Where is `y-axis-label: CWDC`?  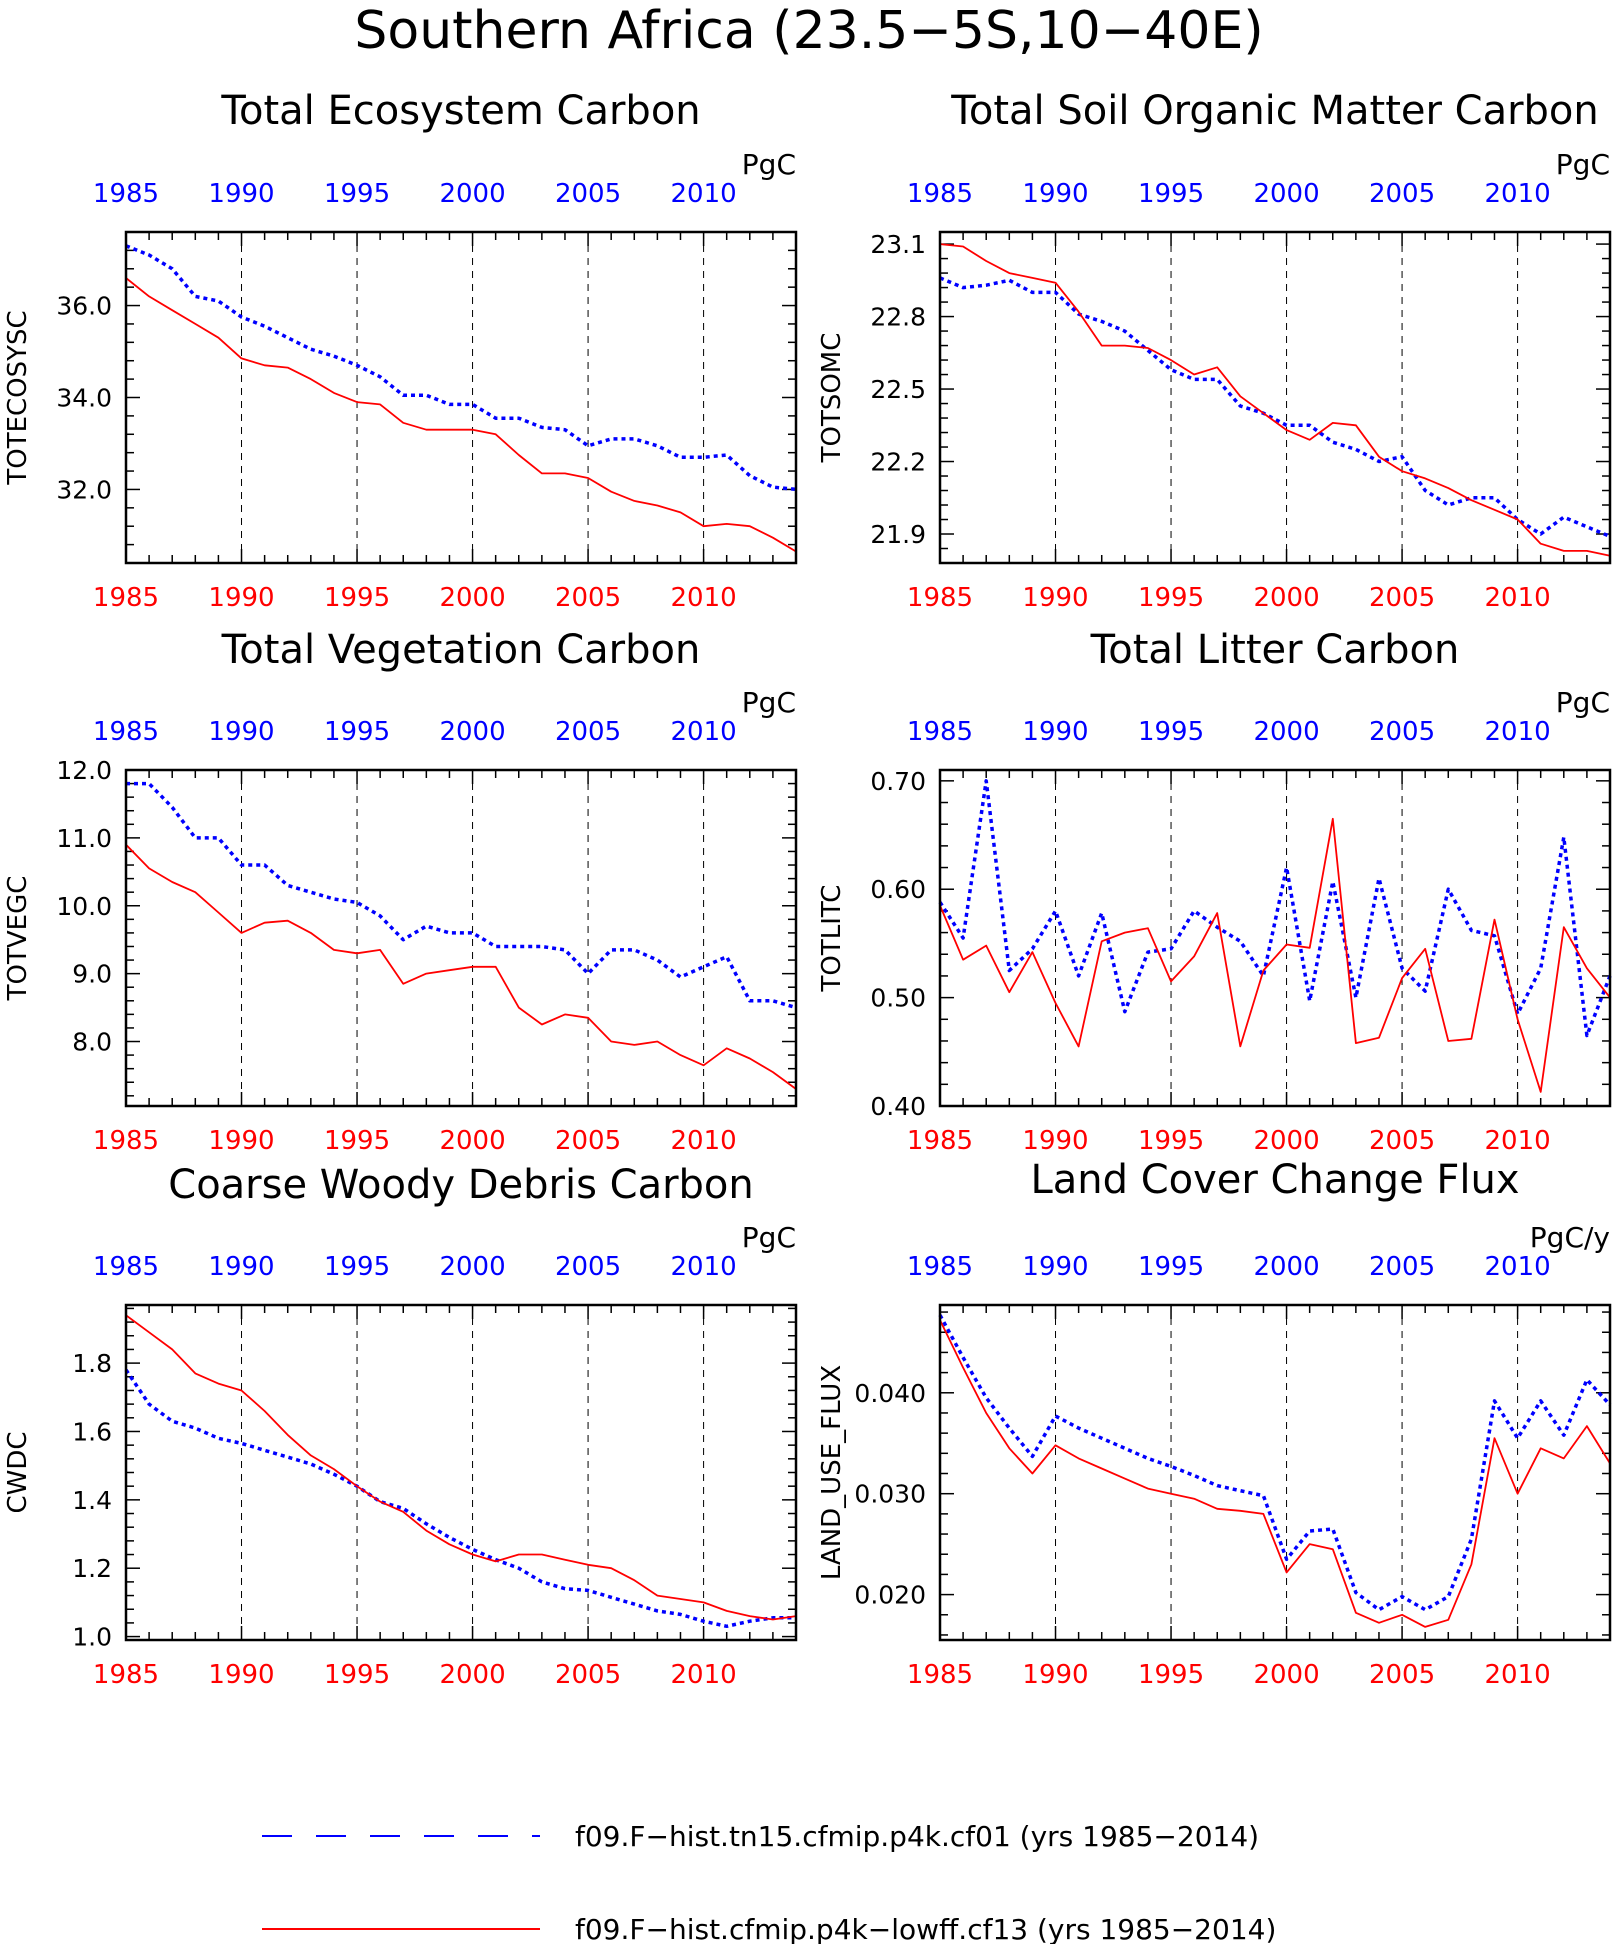
y-axis-label: CWDC is located at coordinates (18, 1472).